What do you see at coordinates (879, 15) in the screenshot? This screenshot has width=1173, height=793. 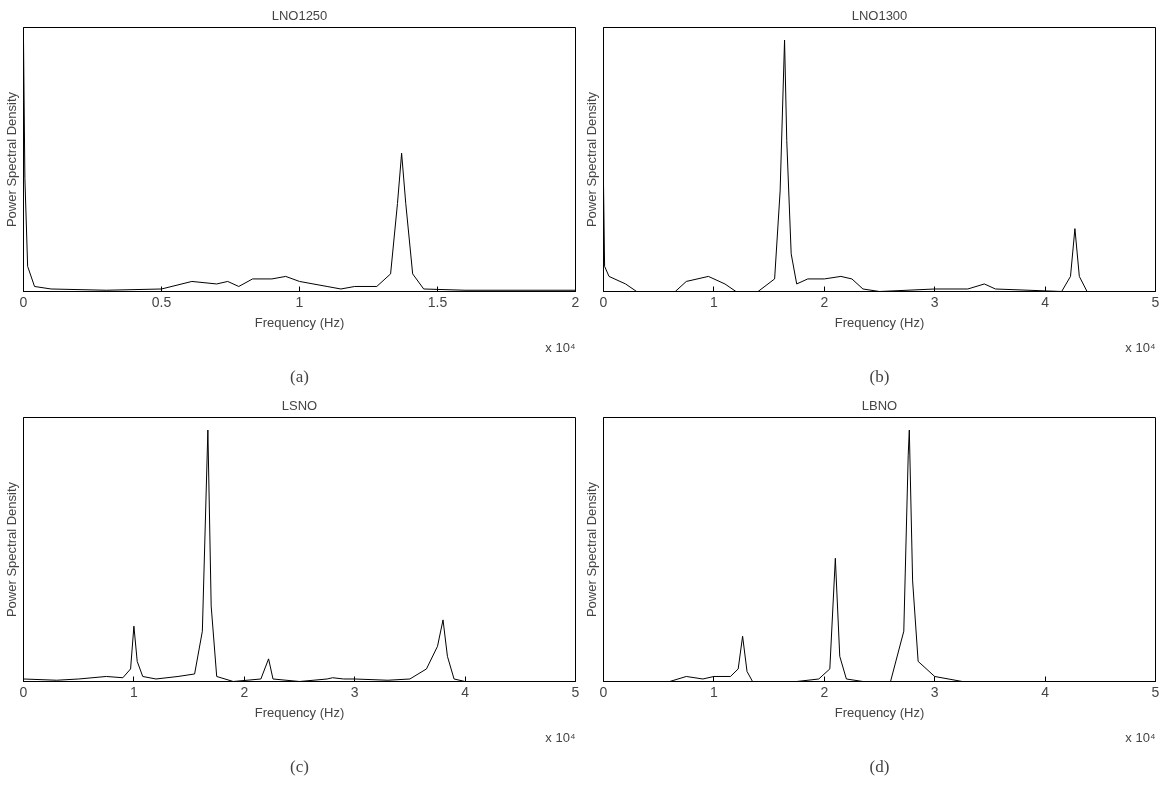 I see `chart-title: LNO1300` at bounding box center [879, 15].